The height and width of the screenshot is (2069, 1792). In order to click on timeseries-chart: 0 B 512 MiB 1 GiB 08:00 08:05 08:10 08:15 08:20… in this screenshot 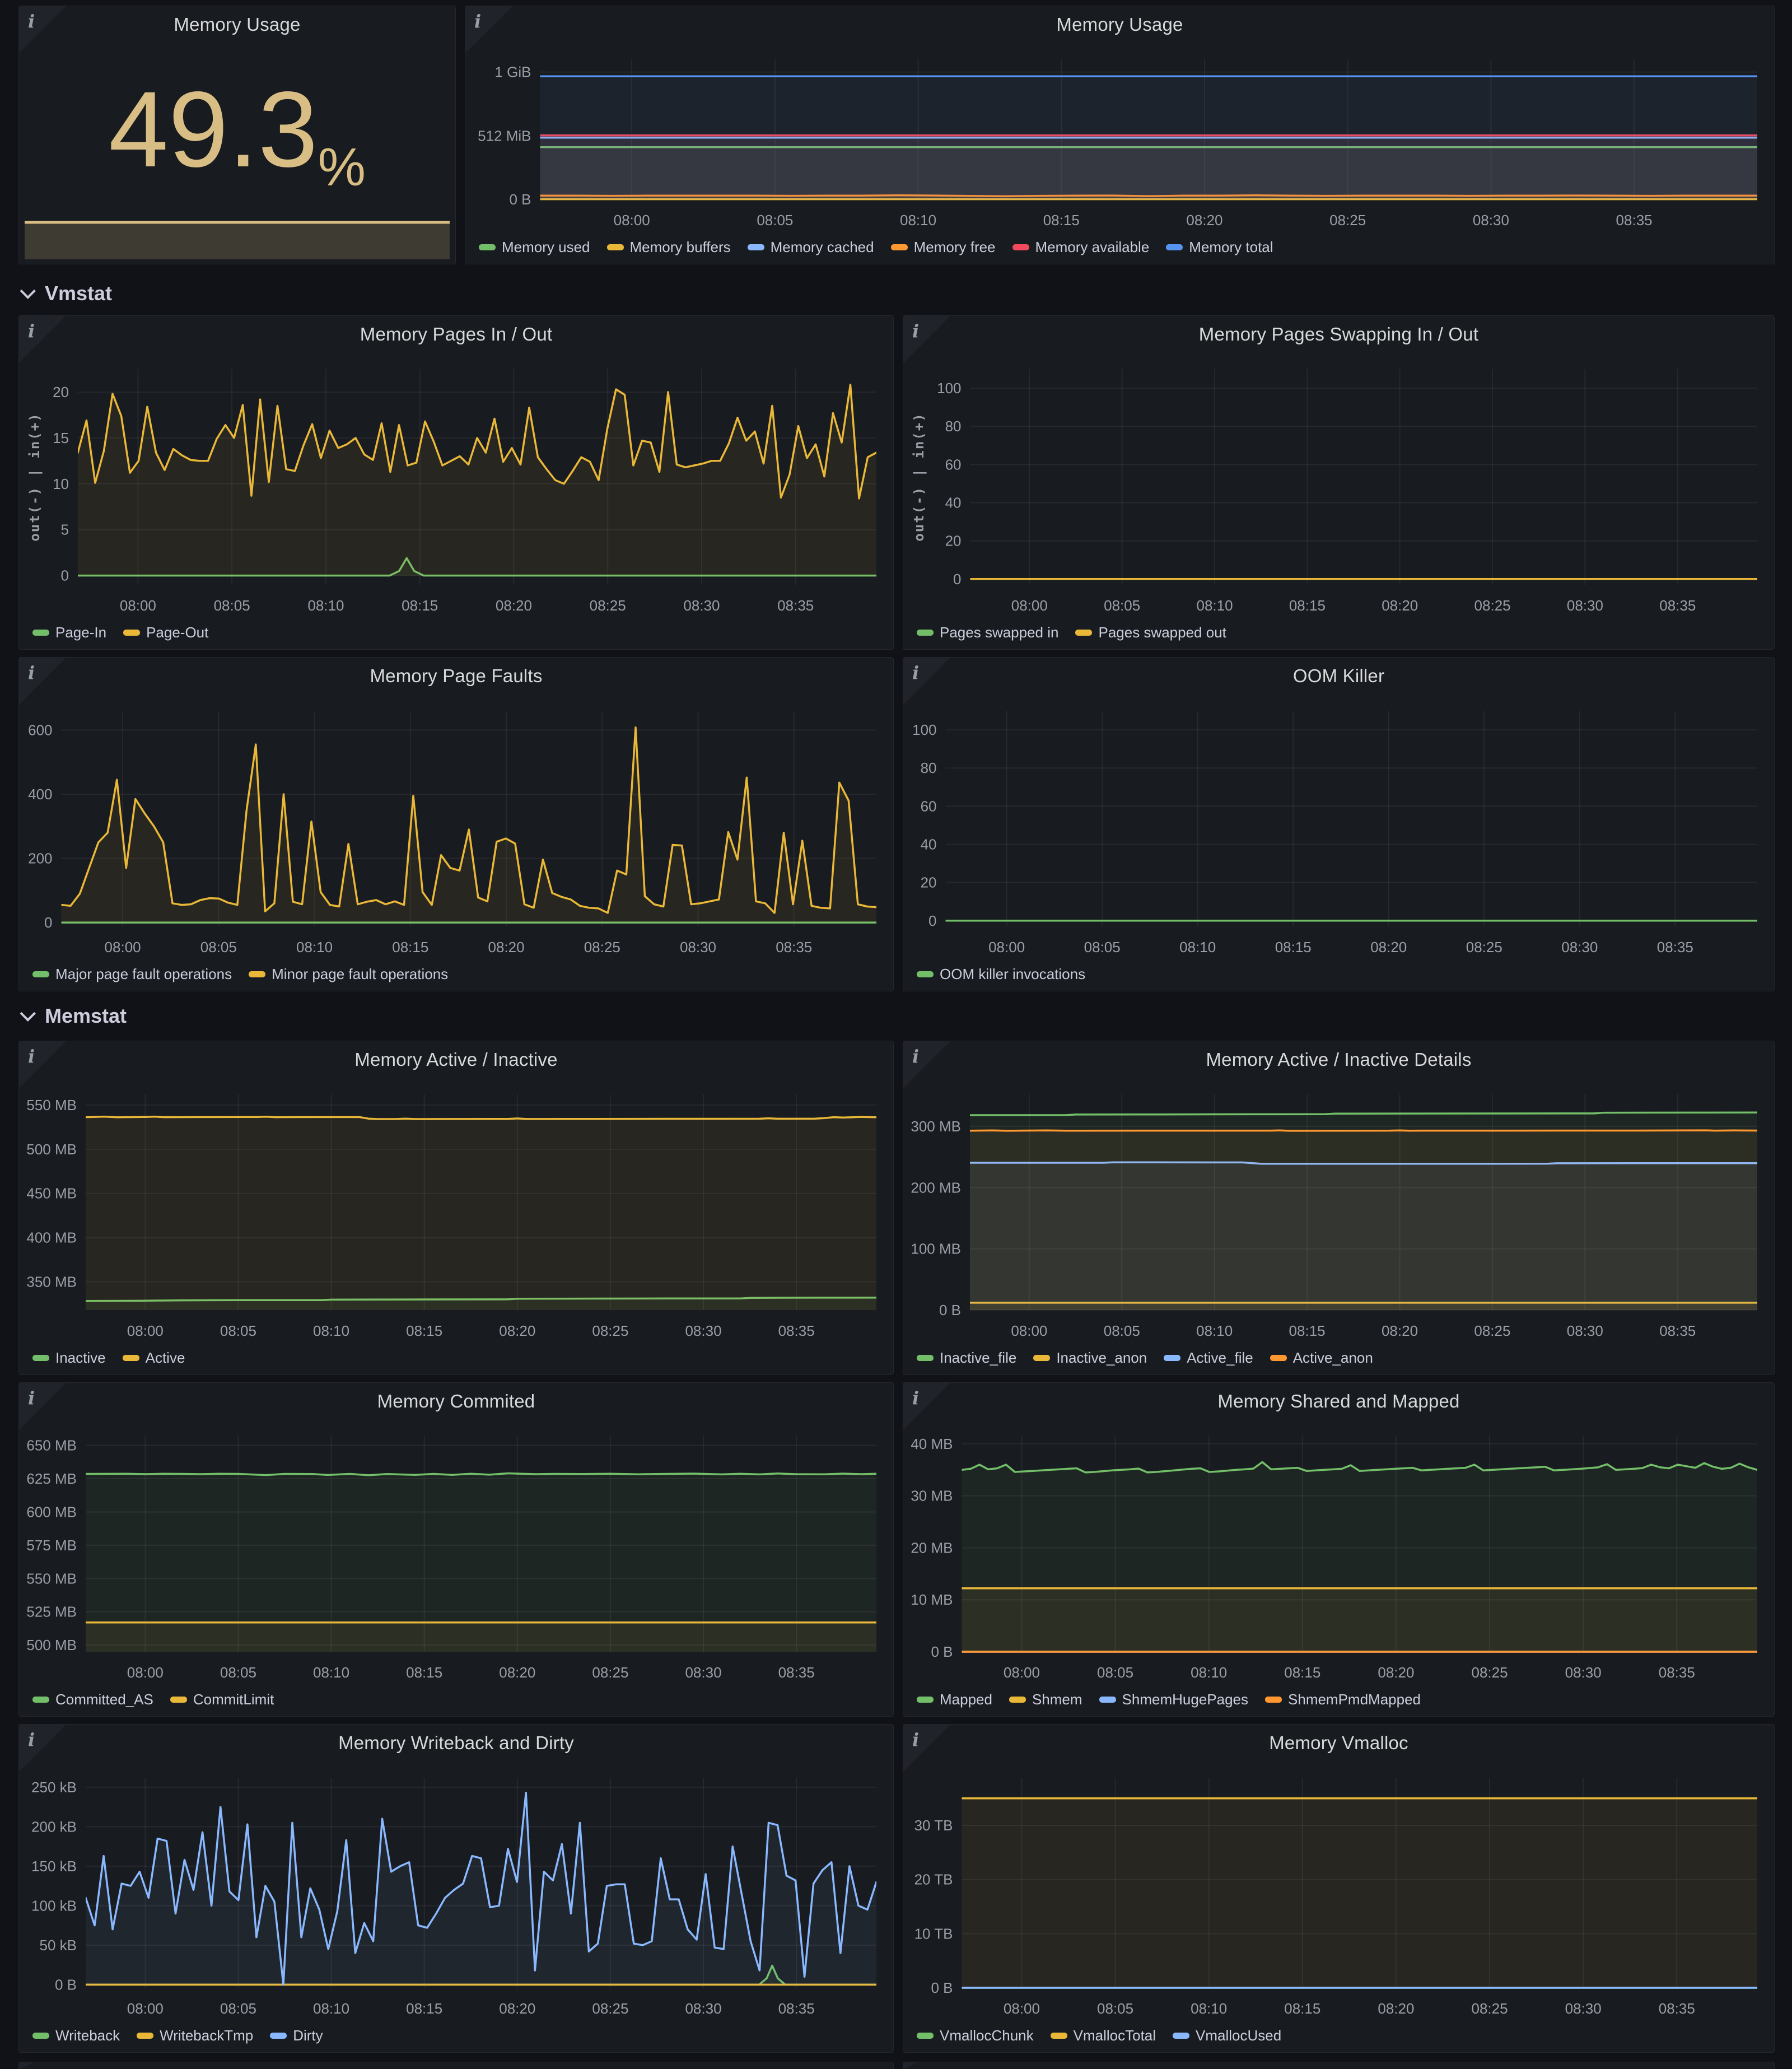, I will do `click(1118, 144)`.